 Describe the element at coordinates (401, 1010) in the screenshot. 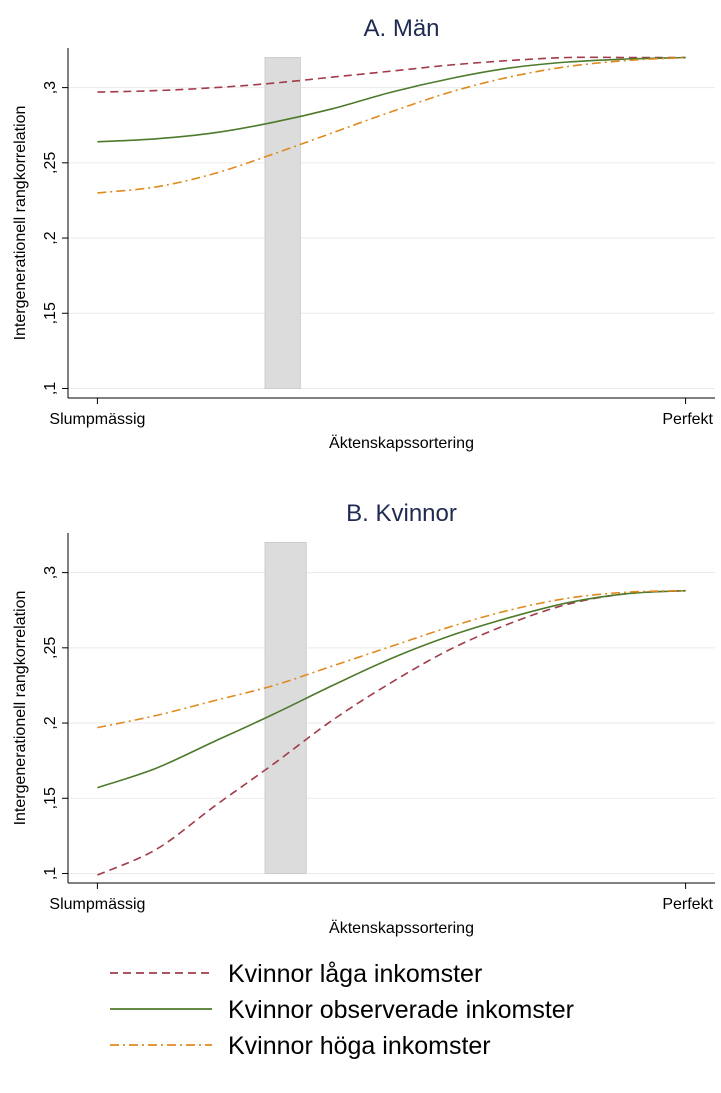

I see `legend-label: Kvinnor observerade inkomster` at that location.